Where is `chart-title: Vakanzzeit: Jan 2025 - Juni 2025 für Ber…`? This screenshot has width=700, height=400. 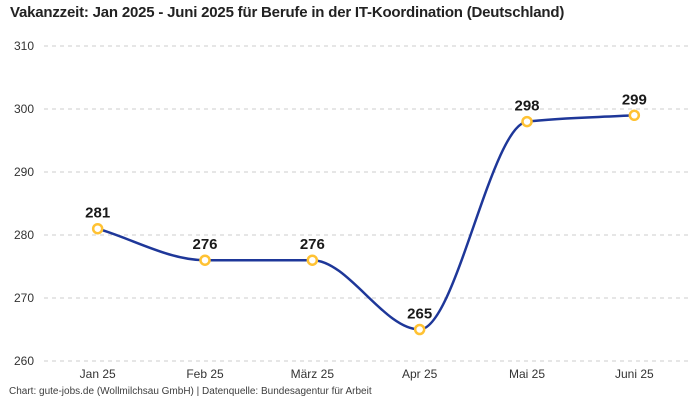 chart-title: Vakanzzeit: Jan 2025 - Juni 2025 für Ber… is located at coordinates (287, 12).